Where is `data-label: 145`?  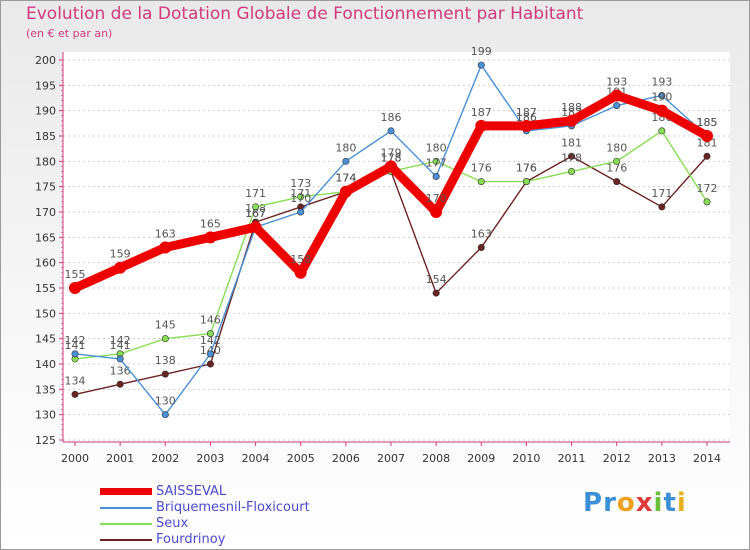 data-label: 145 is located at coordinates (165, 325).